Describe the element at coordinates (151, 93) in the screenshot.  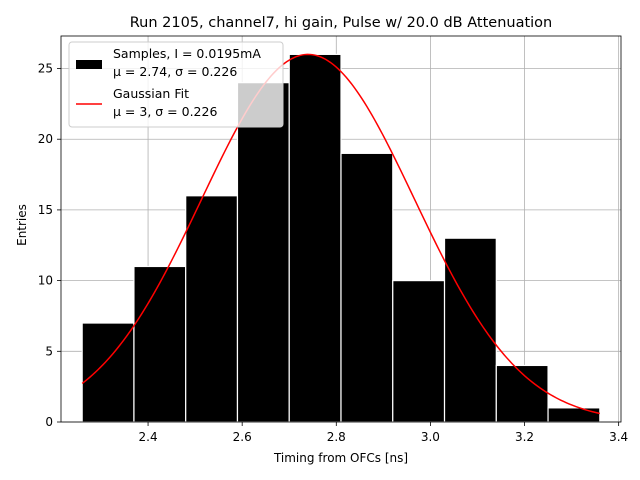
I see `legend-fit-line1: Gaussian Fit` at that location.